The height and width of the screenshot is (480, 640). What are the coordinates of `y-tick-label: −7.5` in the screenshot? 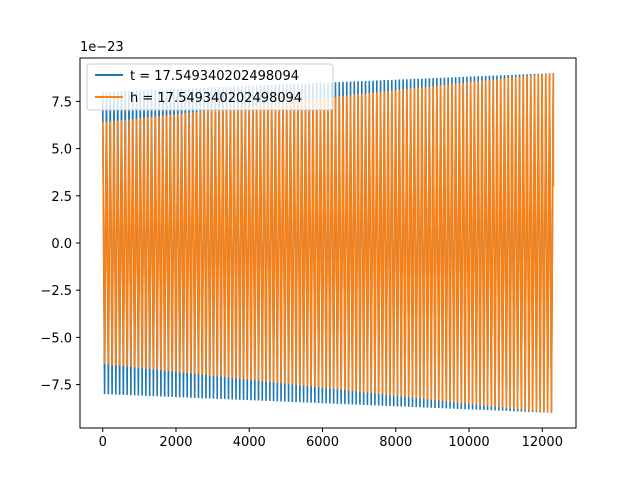 It's located at (56, 386).